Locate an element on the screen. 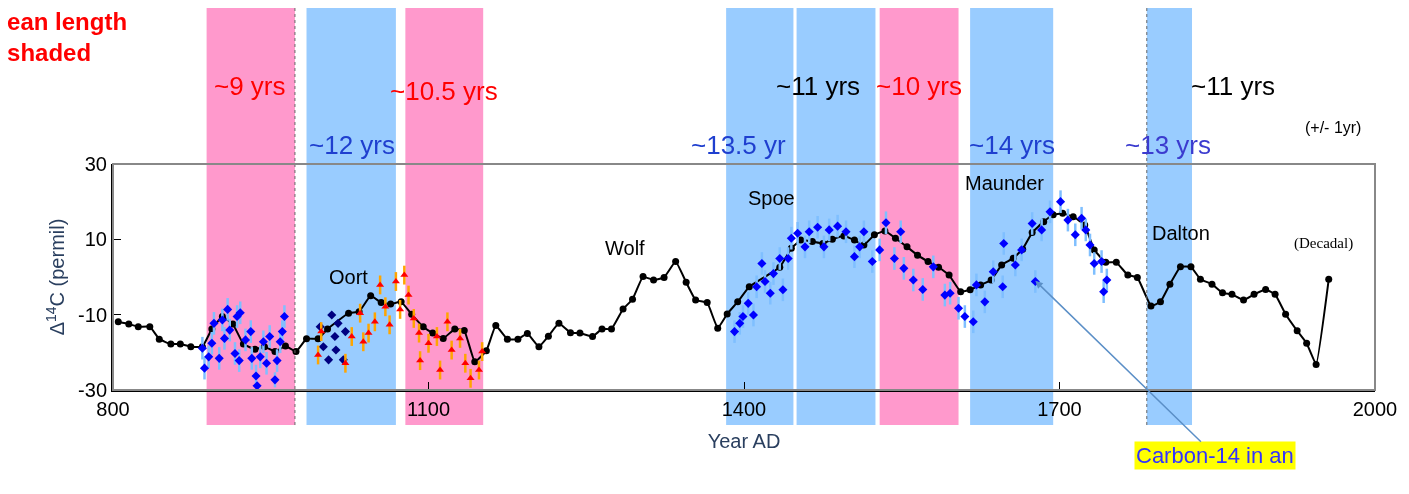 Image resolution: width=1409 pixels, height=494 pixels. text: ~13.5 yr is located at coordinates (739, 145).